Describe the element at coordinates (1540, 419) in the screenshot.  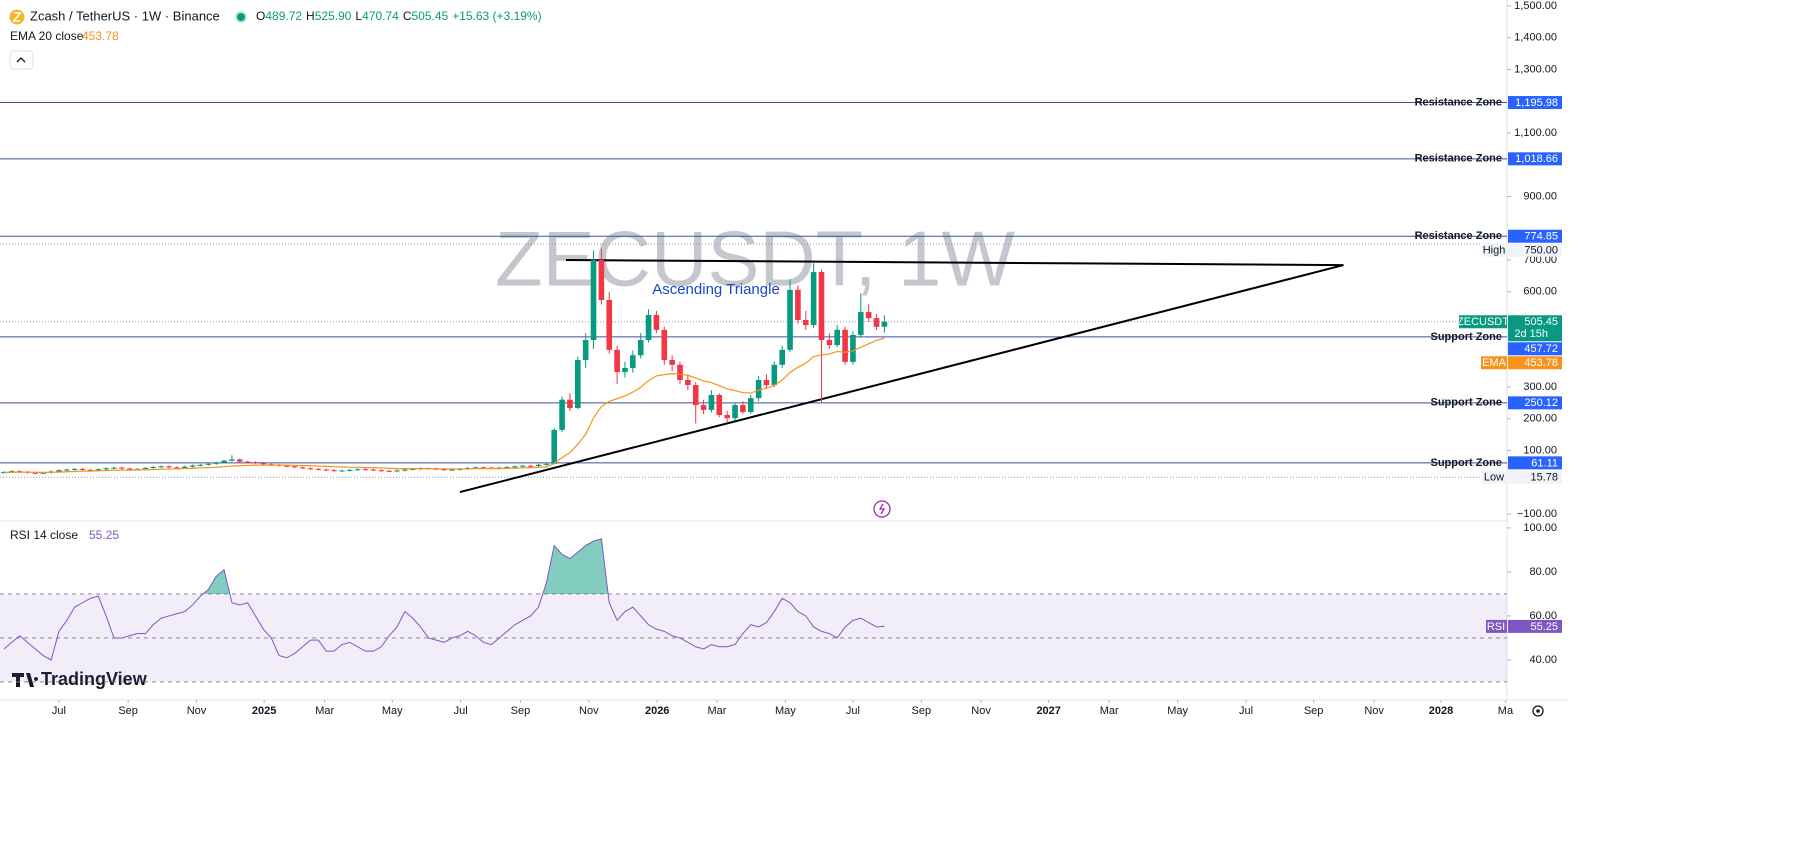
I see `y-tick-label: 200.00` at that location.